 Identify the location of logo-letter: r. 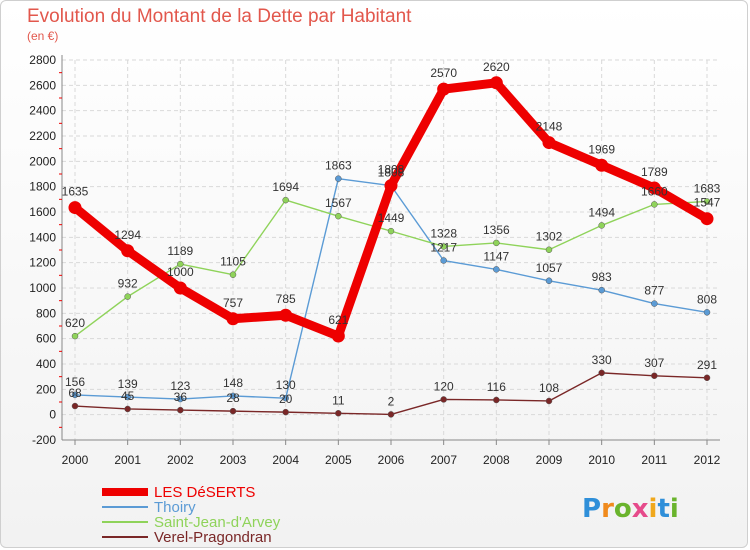
(607, 509).